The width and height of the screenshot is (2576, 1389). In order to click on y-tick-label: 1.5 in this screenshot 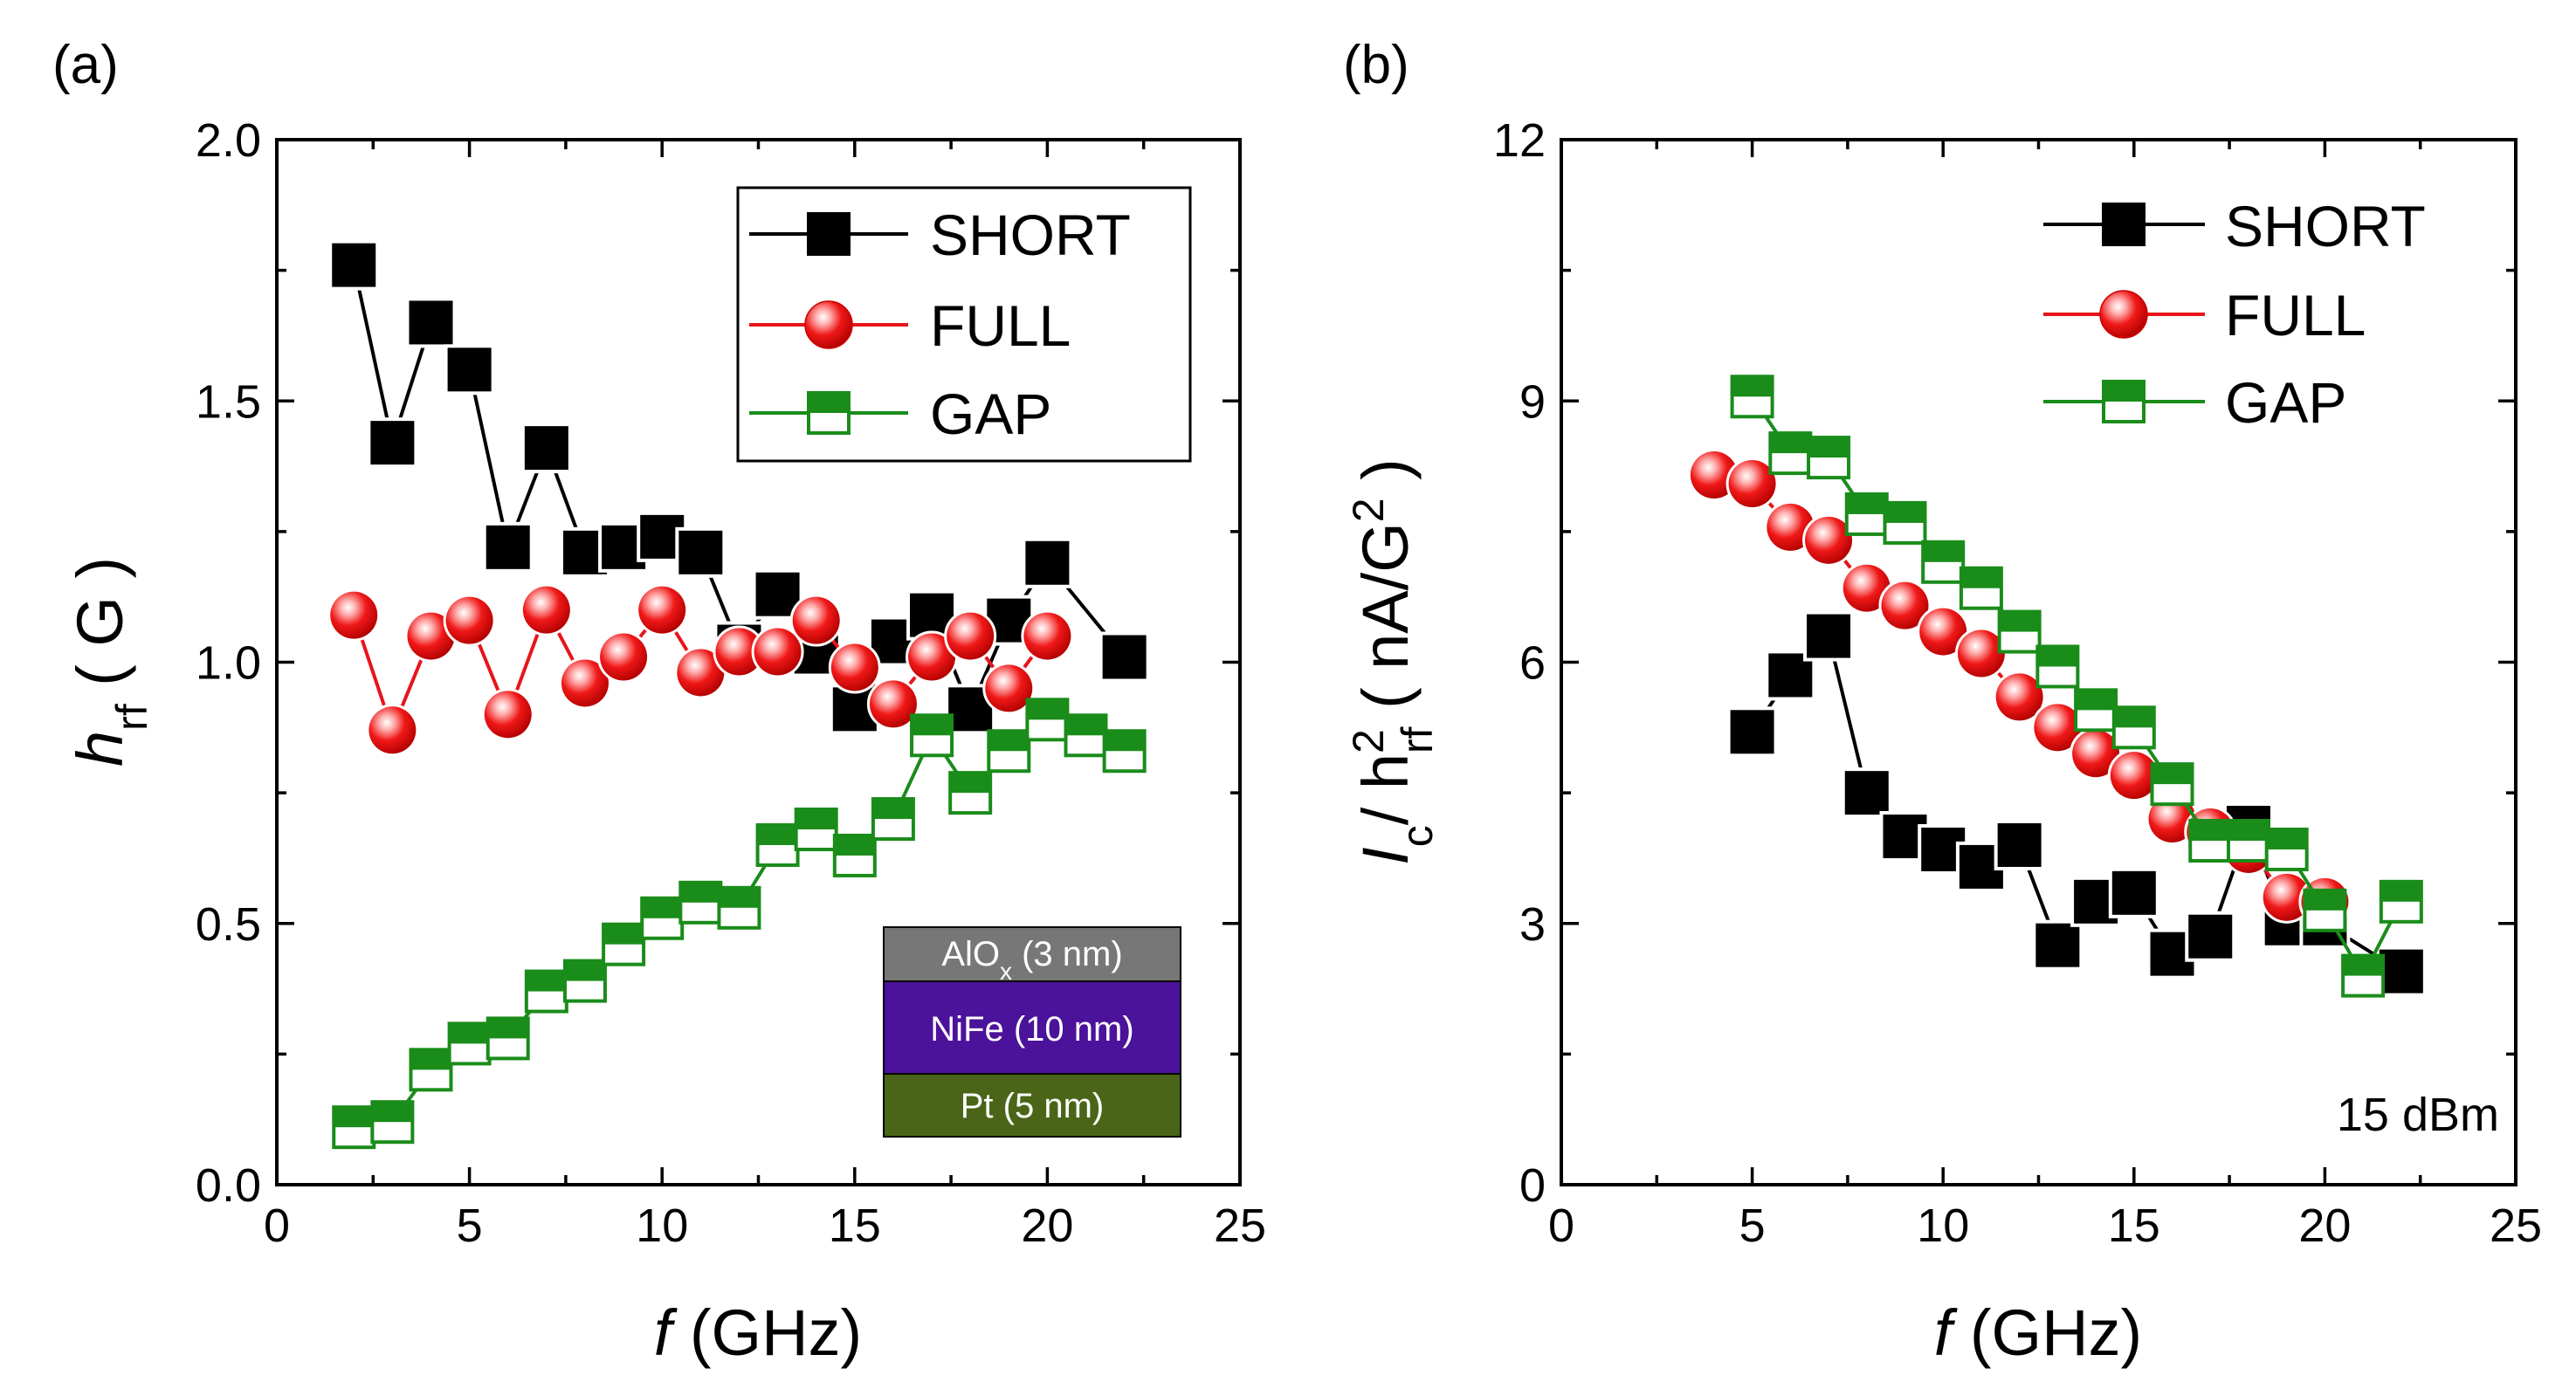, I will do `click(228, 401)`.